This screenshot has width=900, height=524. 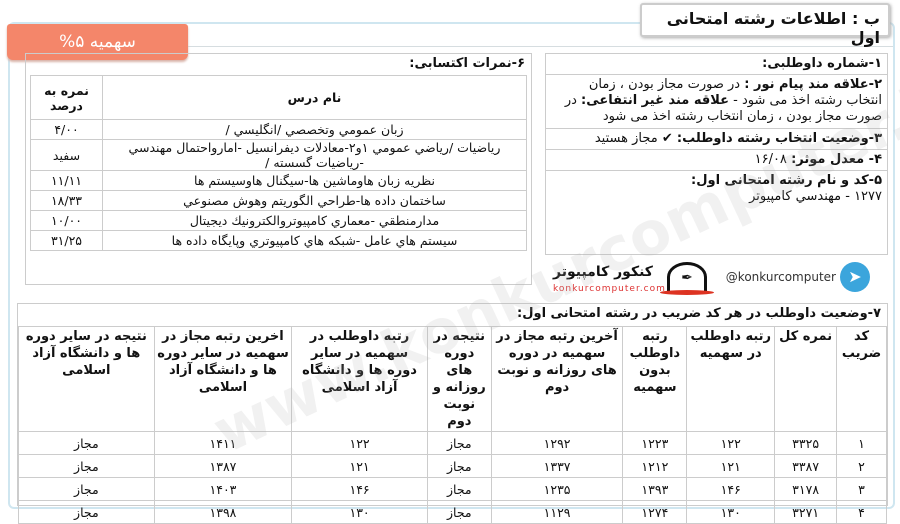 I want to click on status-cell: ۴, so click(x=861, y=512).